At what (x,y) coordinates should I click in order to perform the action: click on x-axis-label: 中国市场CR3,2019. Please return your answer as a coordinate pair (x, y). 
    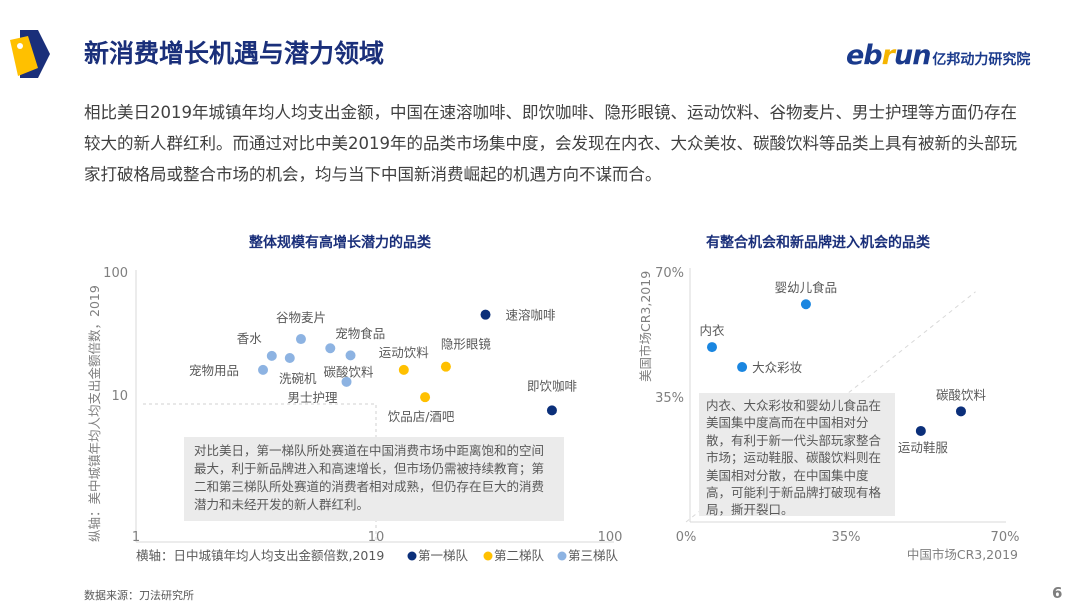
    Looking at the image, I should click on (962, 554).